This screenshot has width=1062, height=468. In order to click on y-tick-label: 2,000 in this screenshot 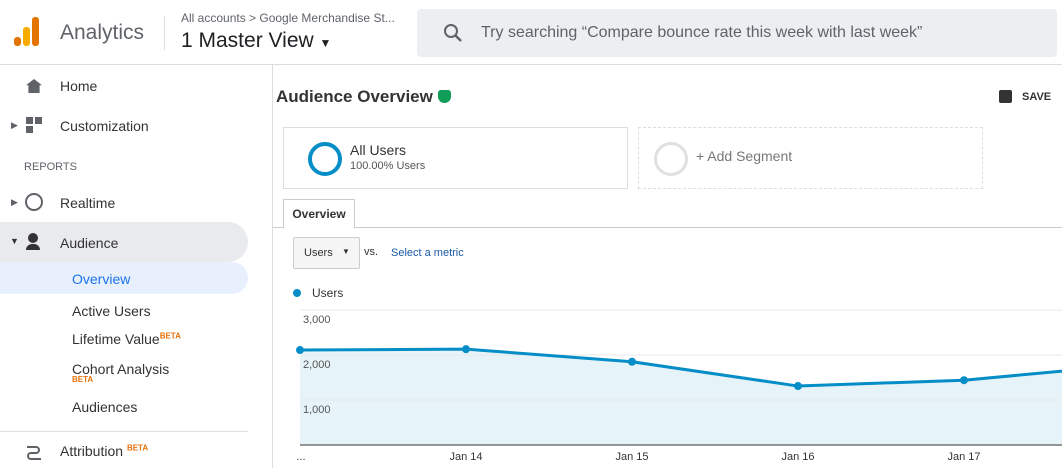, I will do `click(317, 365)`.